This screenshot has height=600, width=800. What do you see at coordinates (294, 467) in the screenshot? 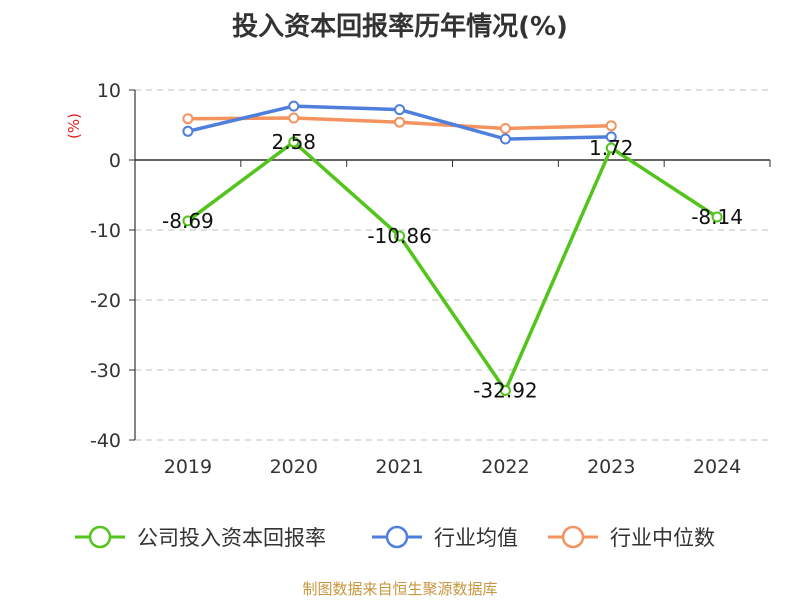
I see `x-tick-label: 2020` at bounding box center [294, 467].